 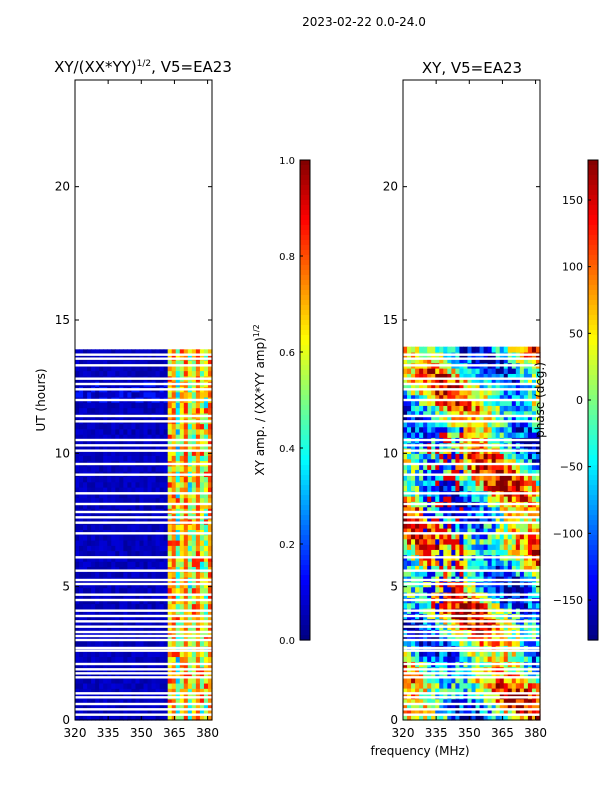 What do you see at coordinates (108, 733) in the screenshot?
I see `x-tick-label: 335` at bounding box center [108, 733].